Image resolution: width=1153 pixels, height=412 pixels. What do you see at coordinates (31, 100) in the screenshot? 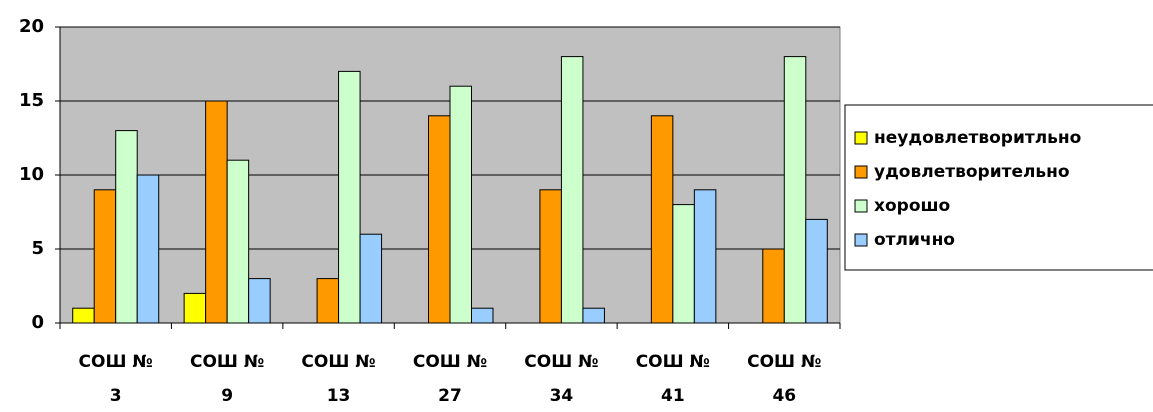
I see `y-tick-label: 15` at bounding box center [31, 100].